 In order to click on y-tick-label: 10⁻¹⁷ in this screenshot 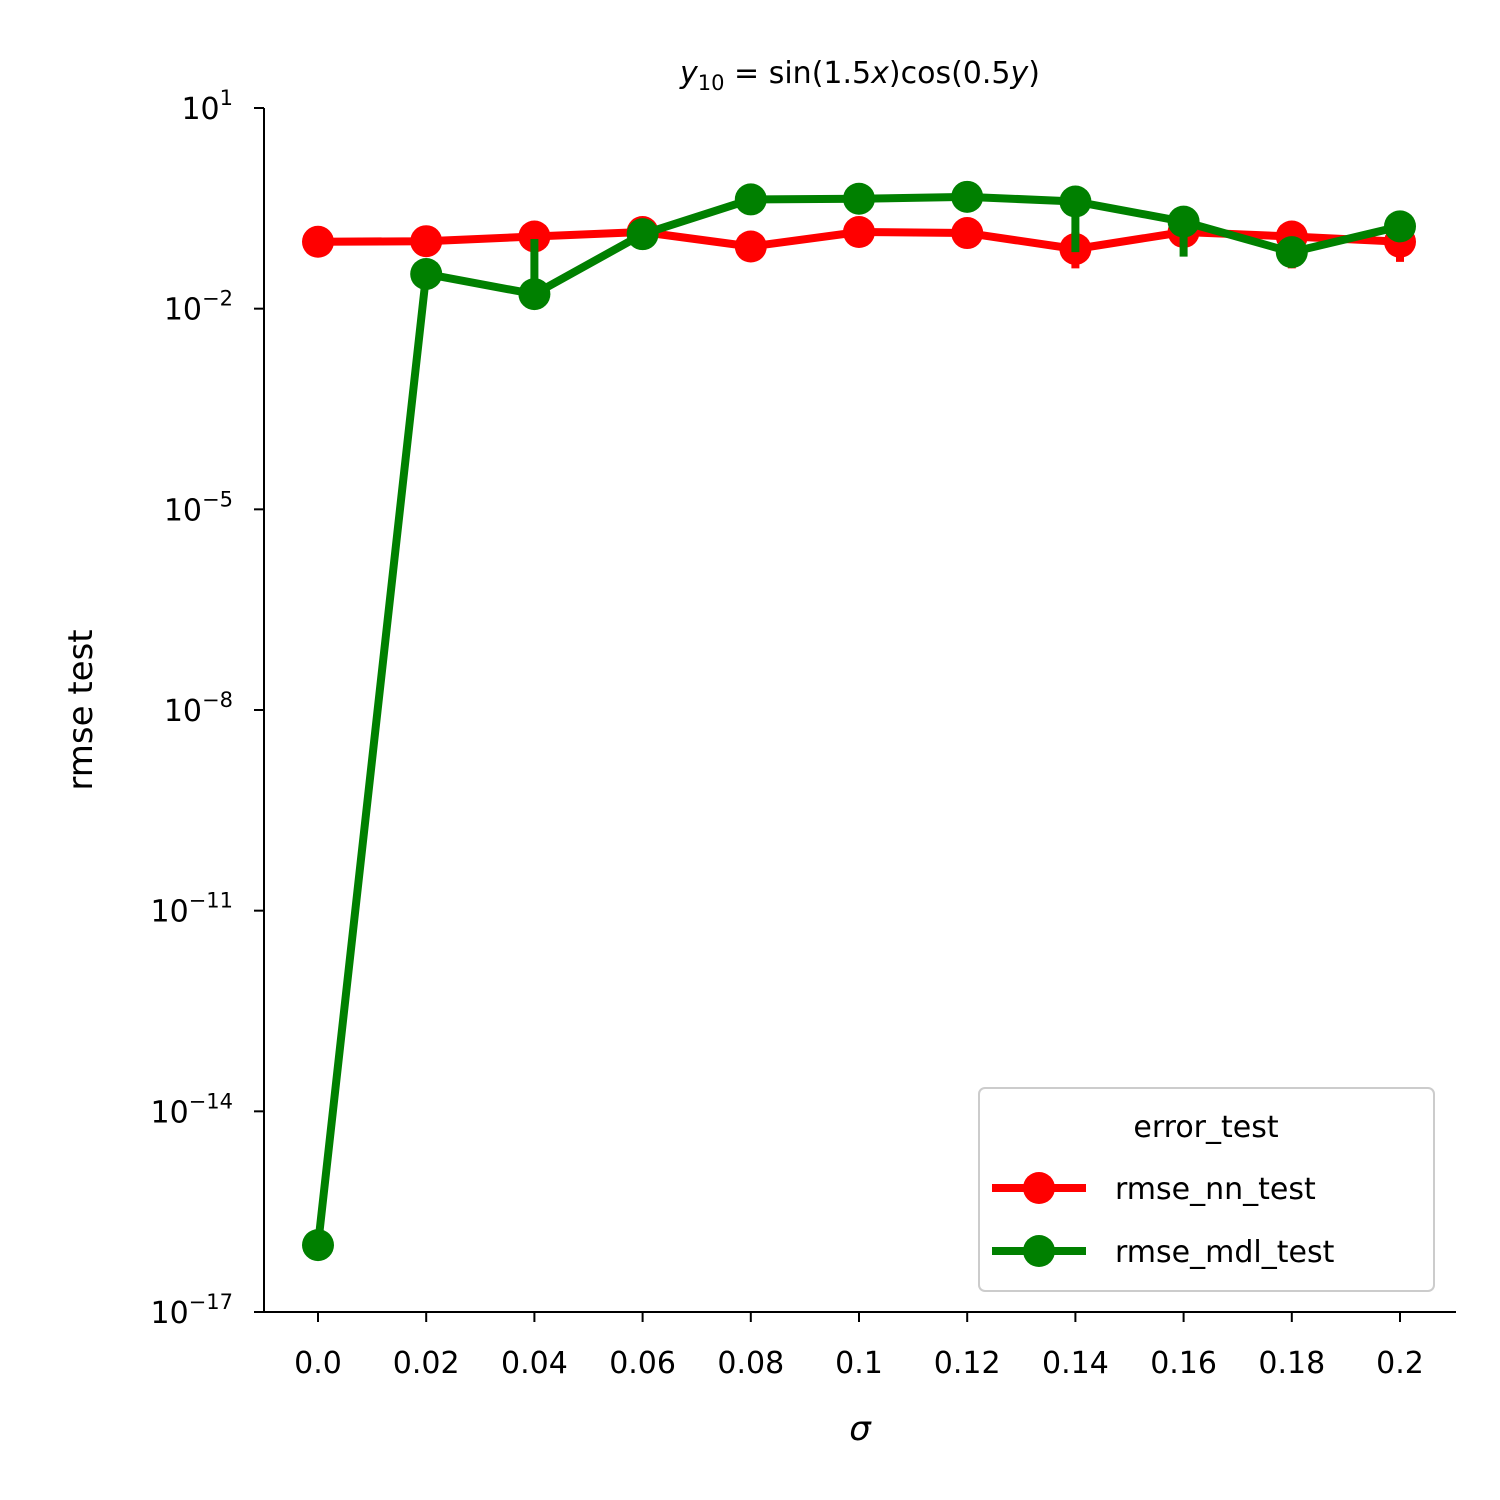, I will do `click(191, 1310)`.